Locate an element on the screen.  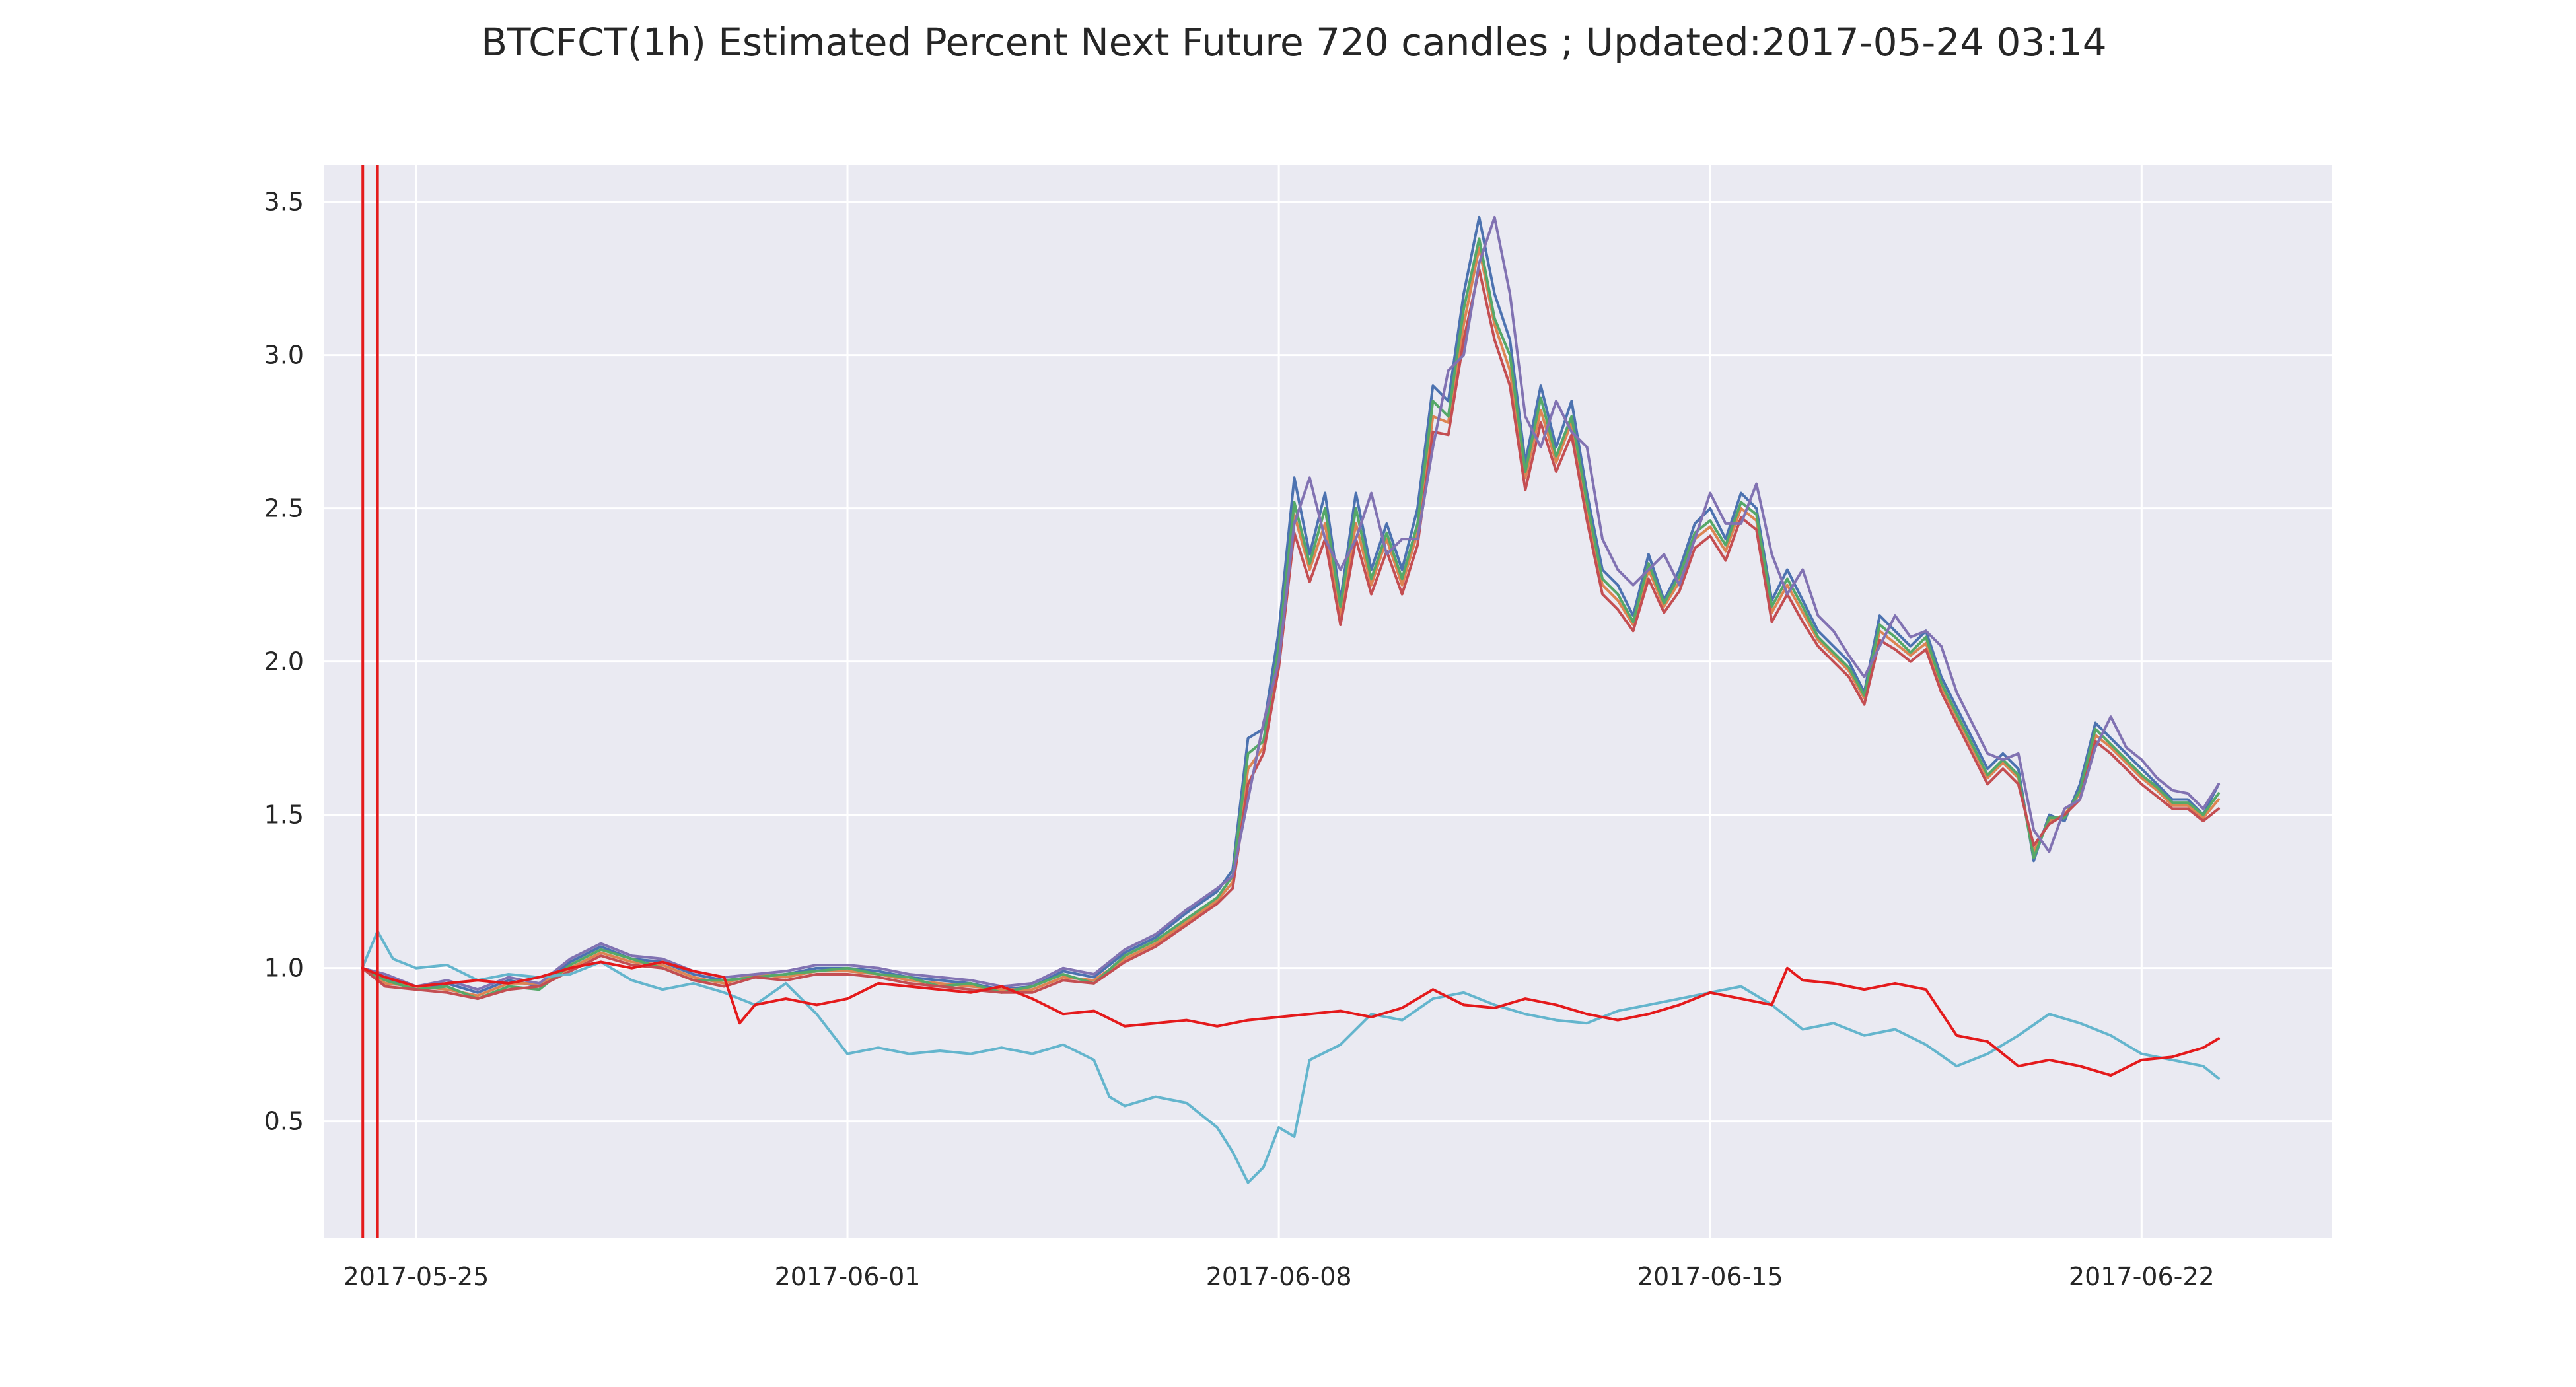
y-tick-label: 1.0 is located at coordinates (284, 968).